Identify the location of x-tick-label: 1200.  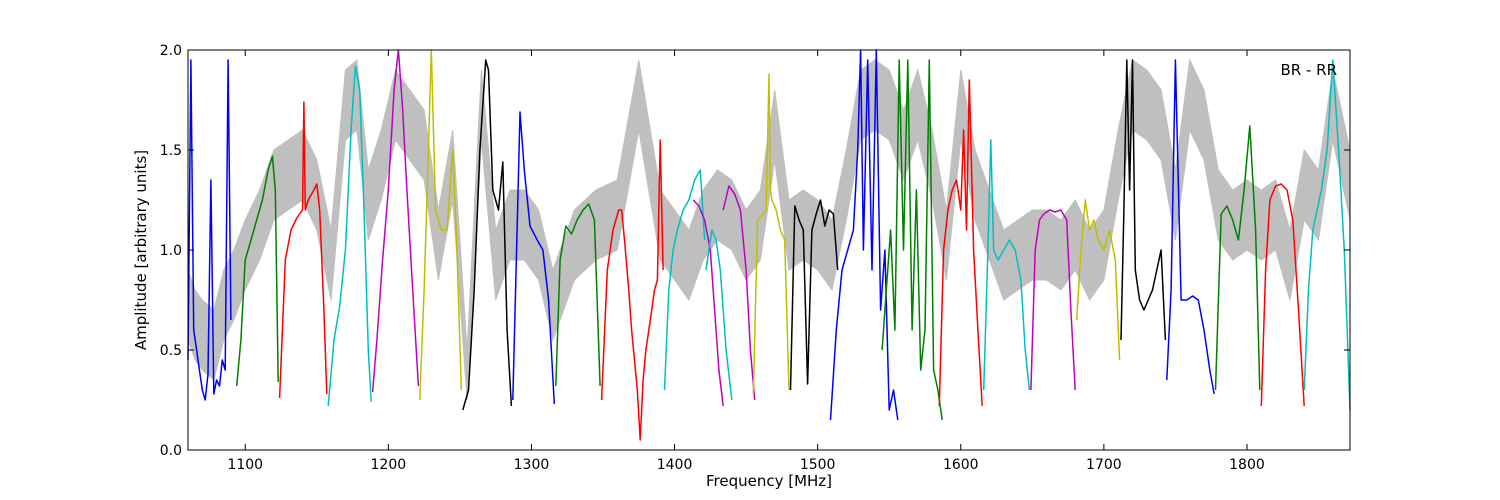
(389, 465).